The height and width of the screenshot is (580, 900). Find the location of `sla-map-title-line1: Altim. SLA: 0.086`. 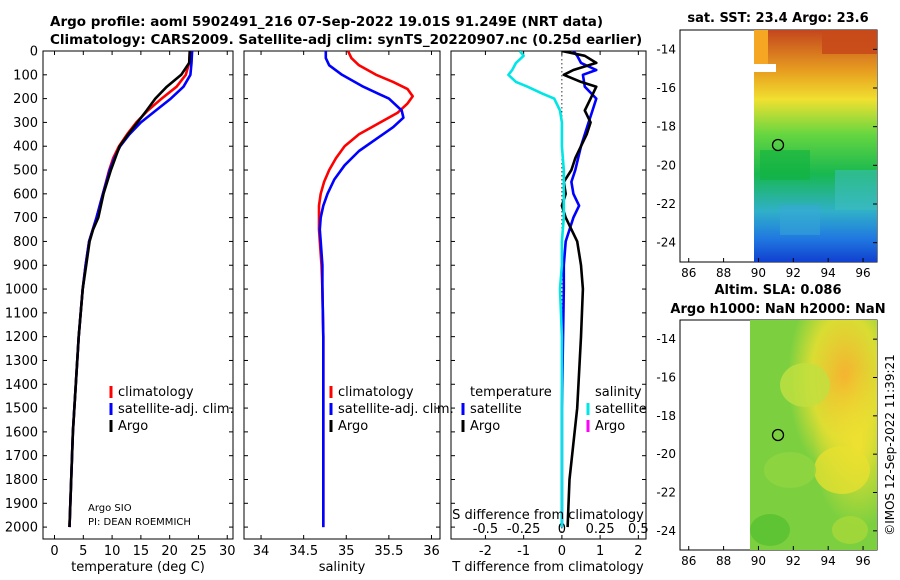

sla-map-title-line1: Altim. SLA: 0.086 is located at coordinates (778, 290).